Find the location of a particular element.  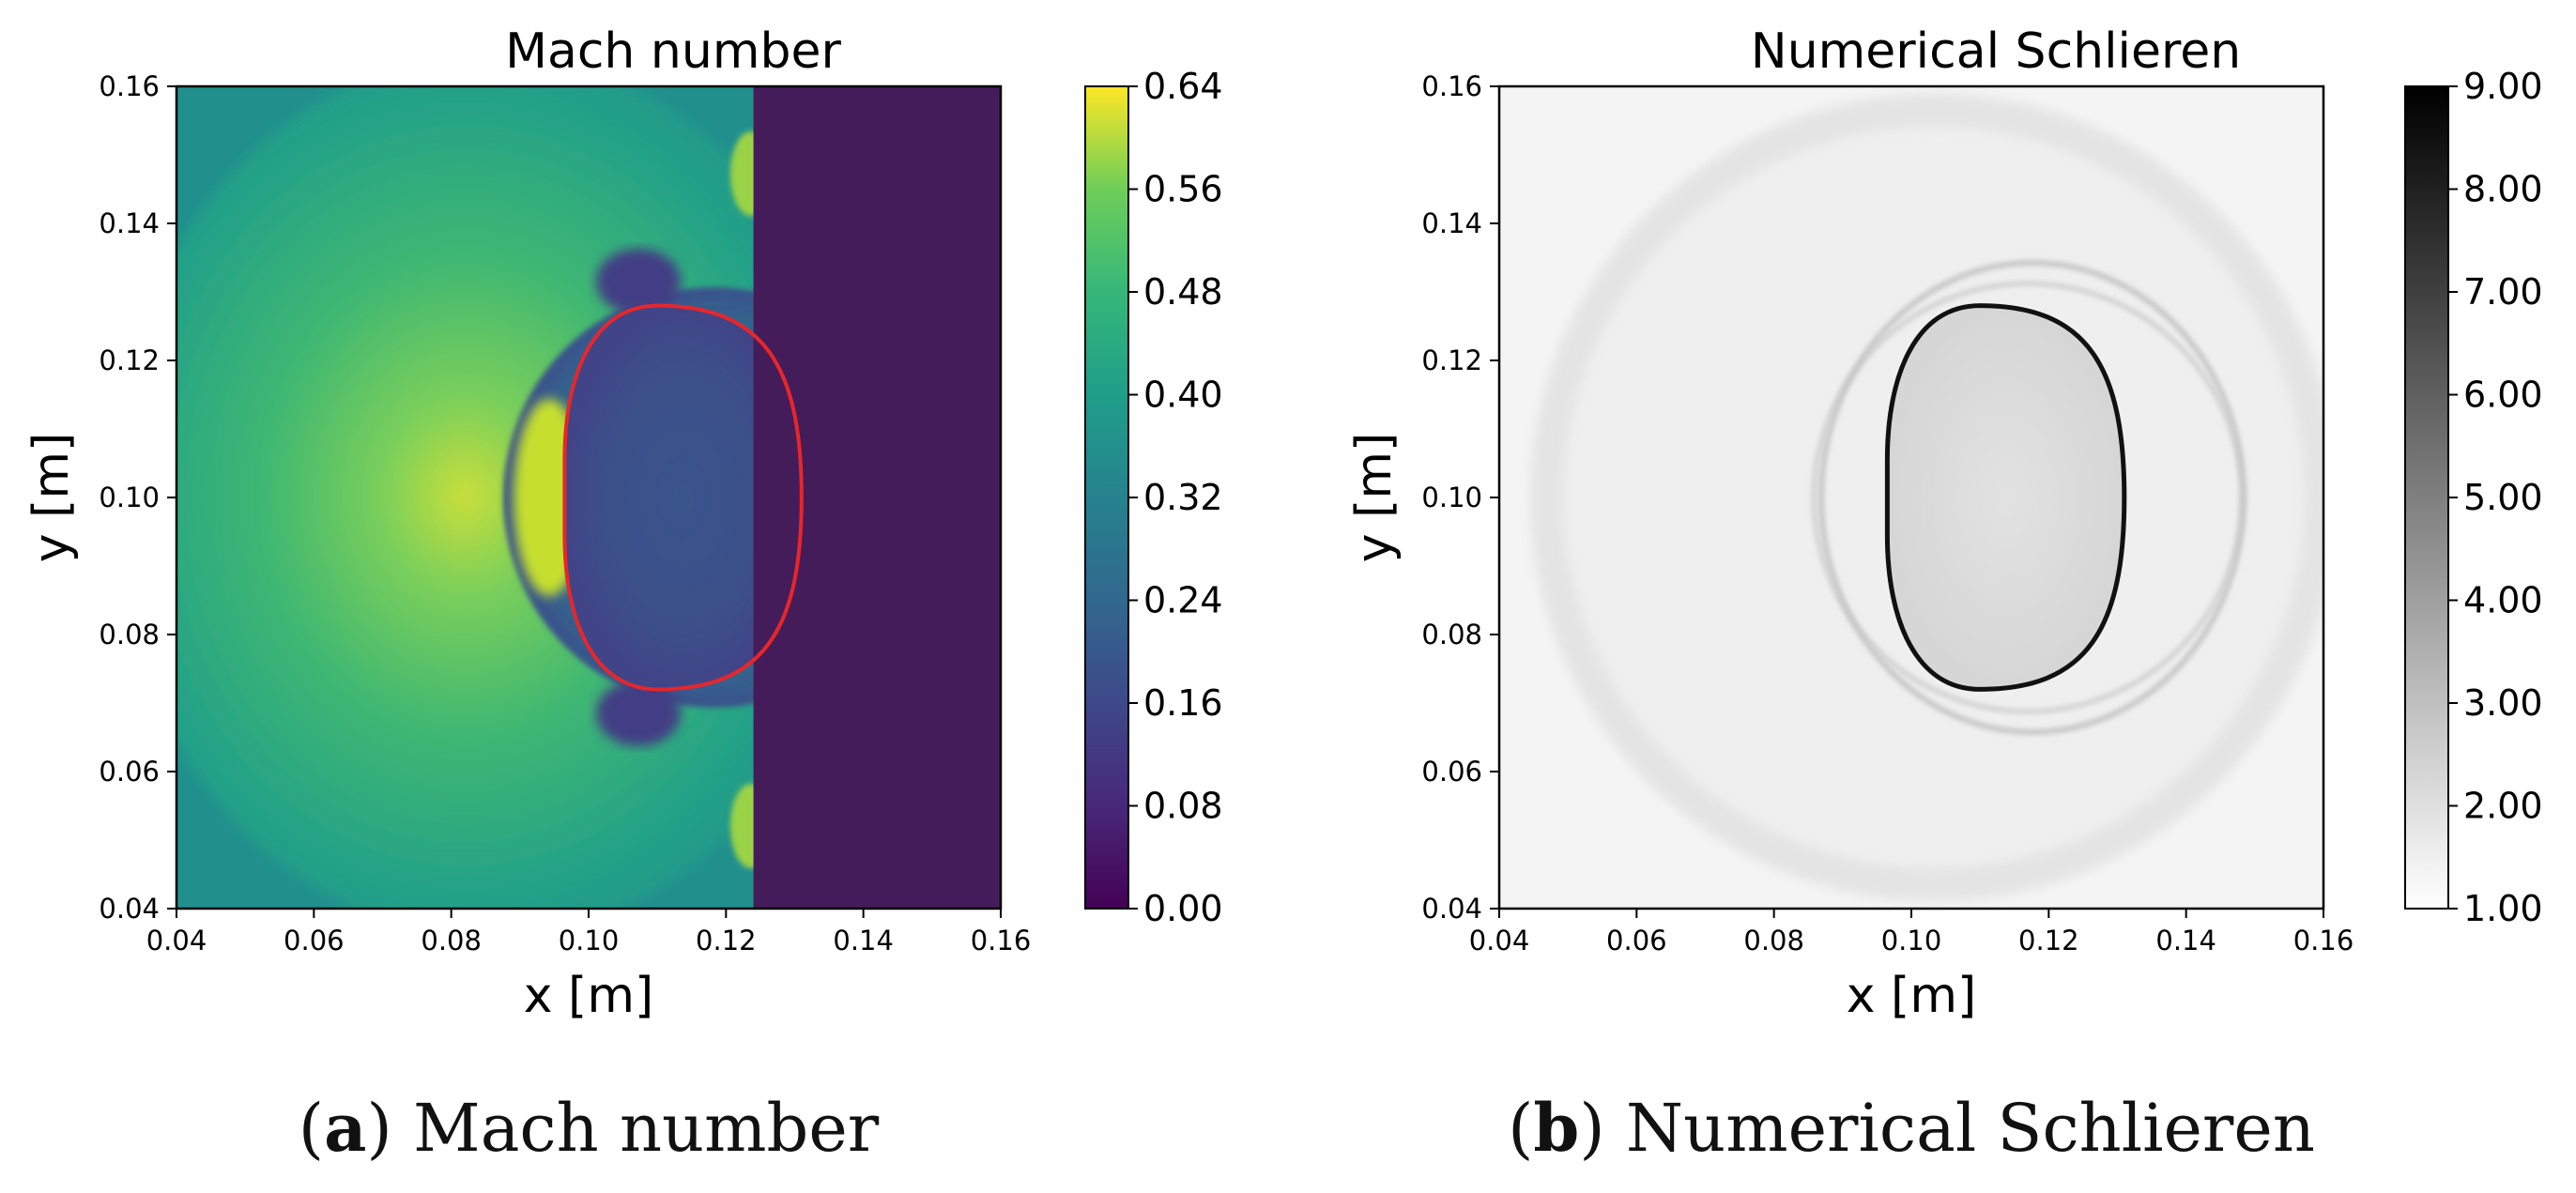

colorbar-tick-label: 7.00 is located at coordinates (2503, 292).